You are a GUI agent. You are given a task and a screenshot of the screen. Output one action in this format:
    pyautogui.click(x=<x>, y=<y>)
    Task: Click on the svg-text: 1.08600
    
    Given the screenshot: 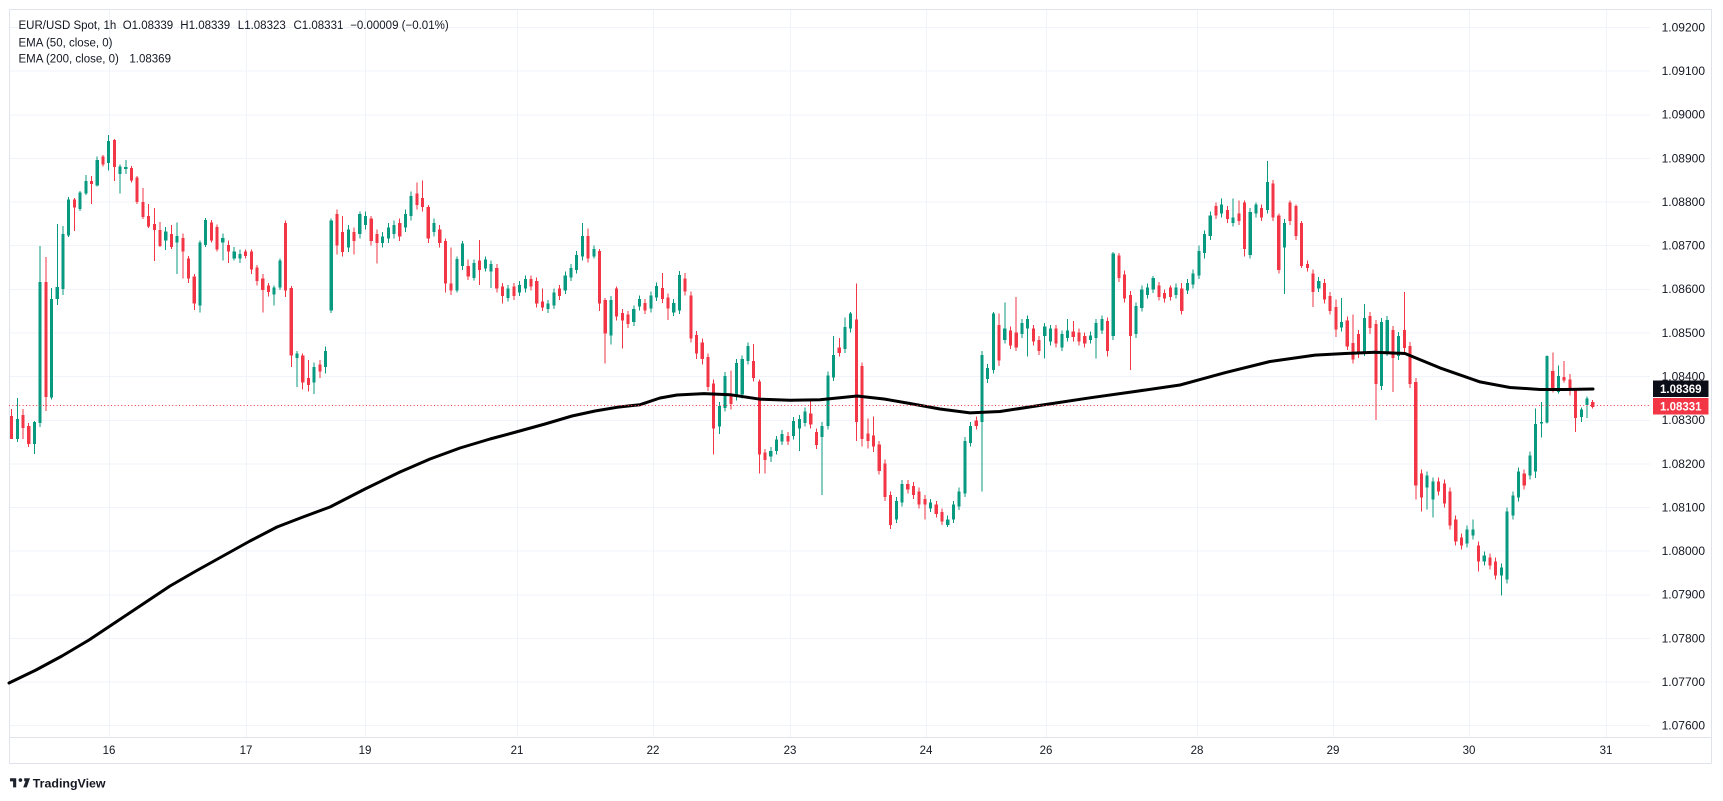 What is the action you would take?
    pyautogui.click(x=1684, y=289)
    